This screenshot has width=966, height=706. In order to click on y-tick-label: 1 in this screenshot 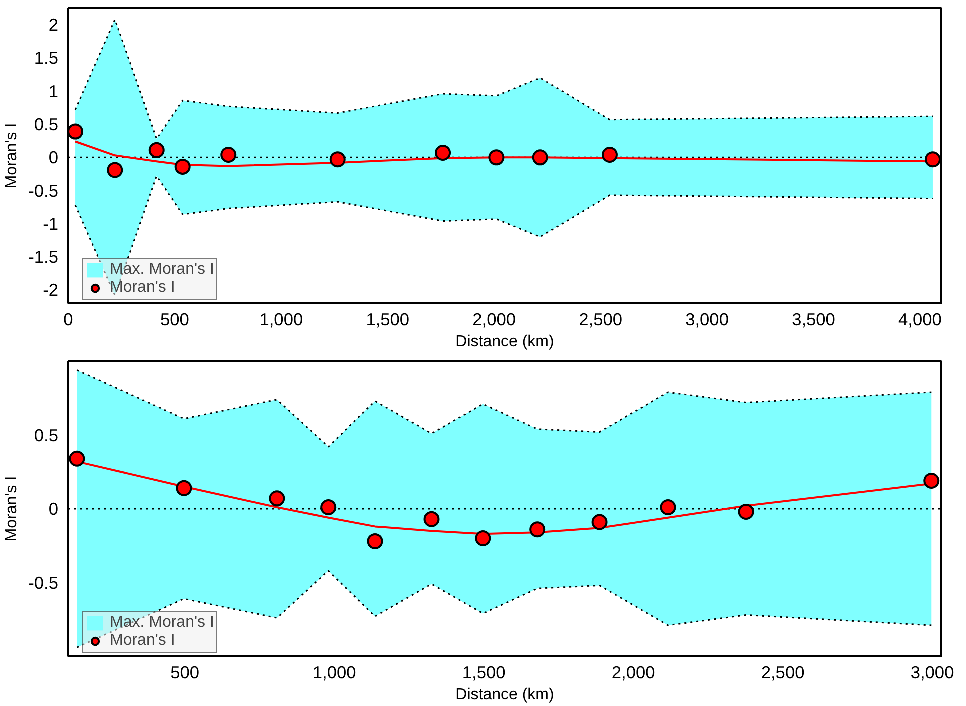, I will do `click(53, 91)`.